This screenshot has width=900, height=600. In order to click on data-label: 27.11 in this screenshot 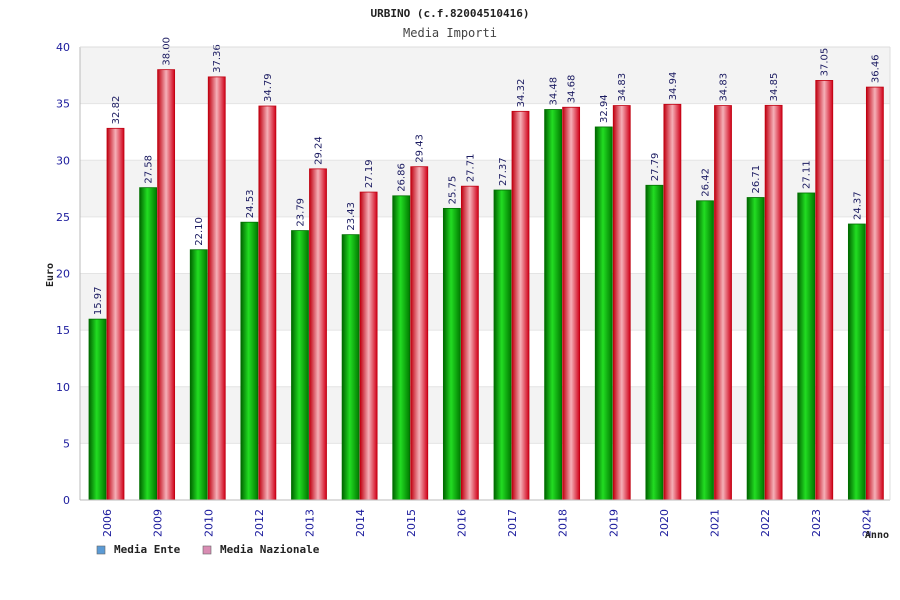, I will do `click(807, 174)`.